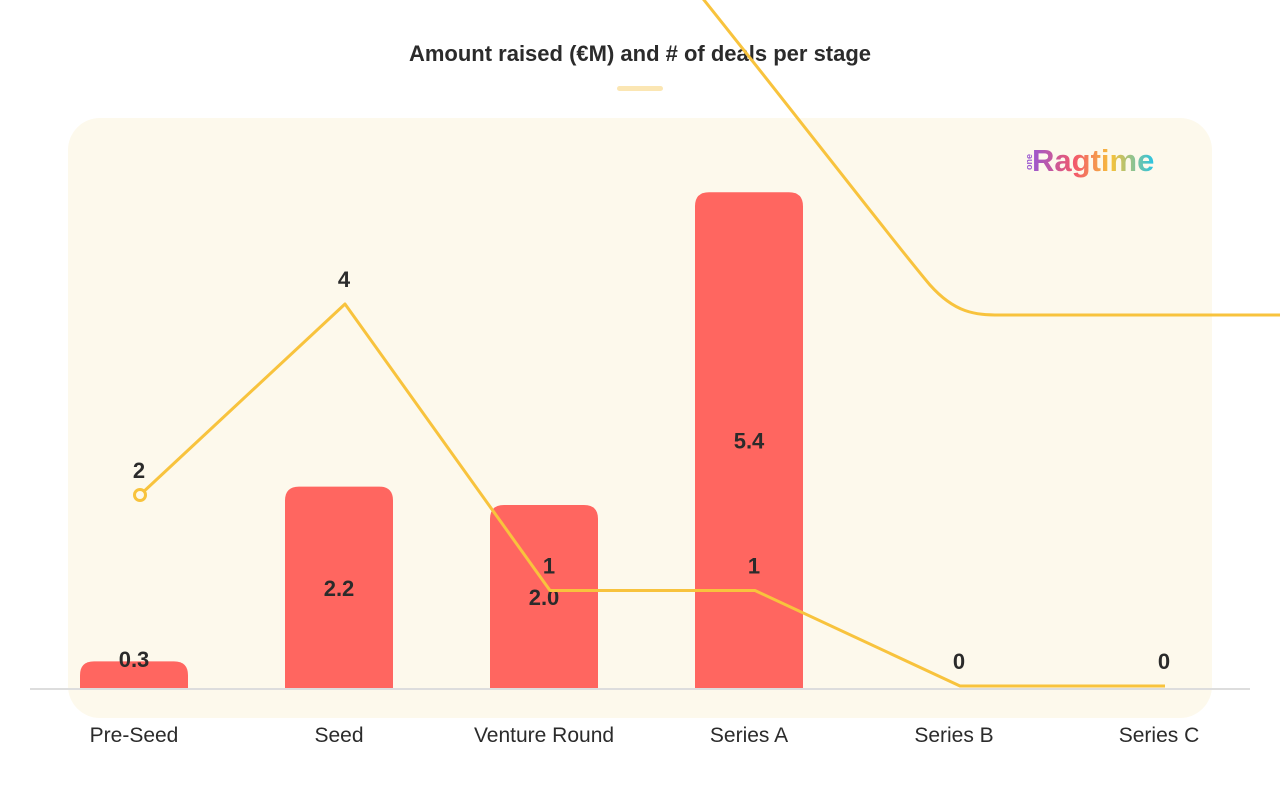 The width and height of the screenshot is (1280, 800). I want to click on bar-seed, so click(339, 587).